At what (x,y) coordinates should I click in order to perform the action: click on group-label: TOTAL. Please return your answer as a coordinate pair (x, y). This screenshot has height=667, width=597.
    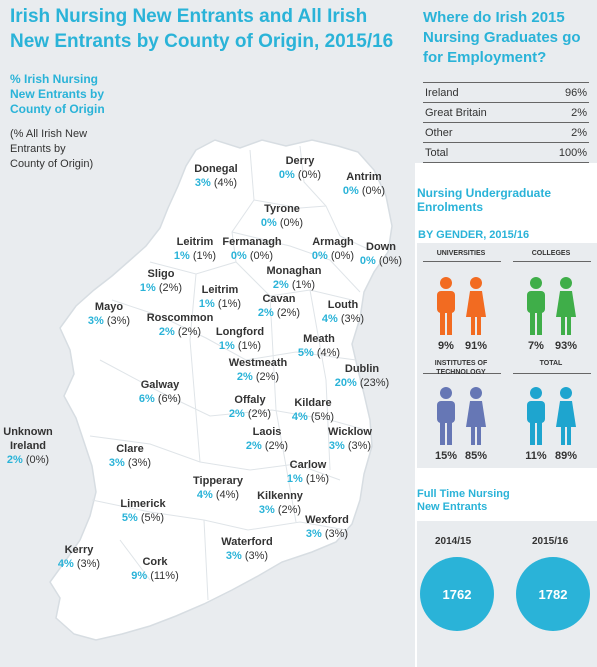
    Looking at the image, I should click on (551, 363).